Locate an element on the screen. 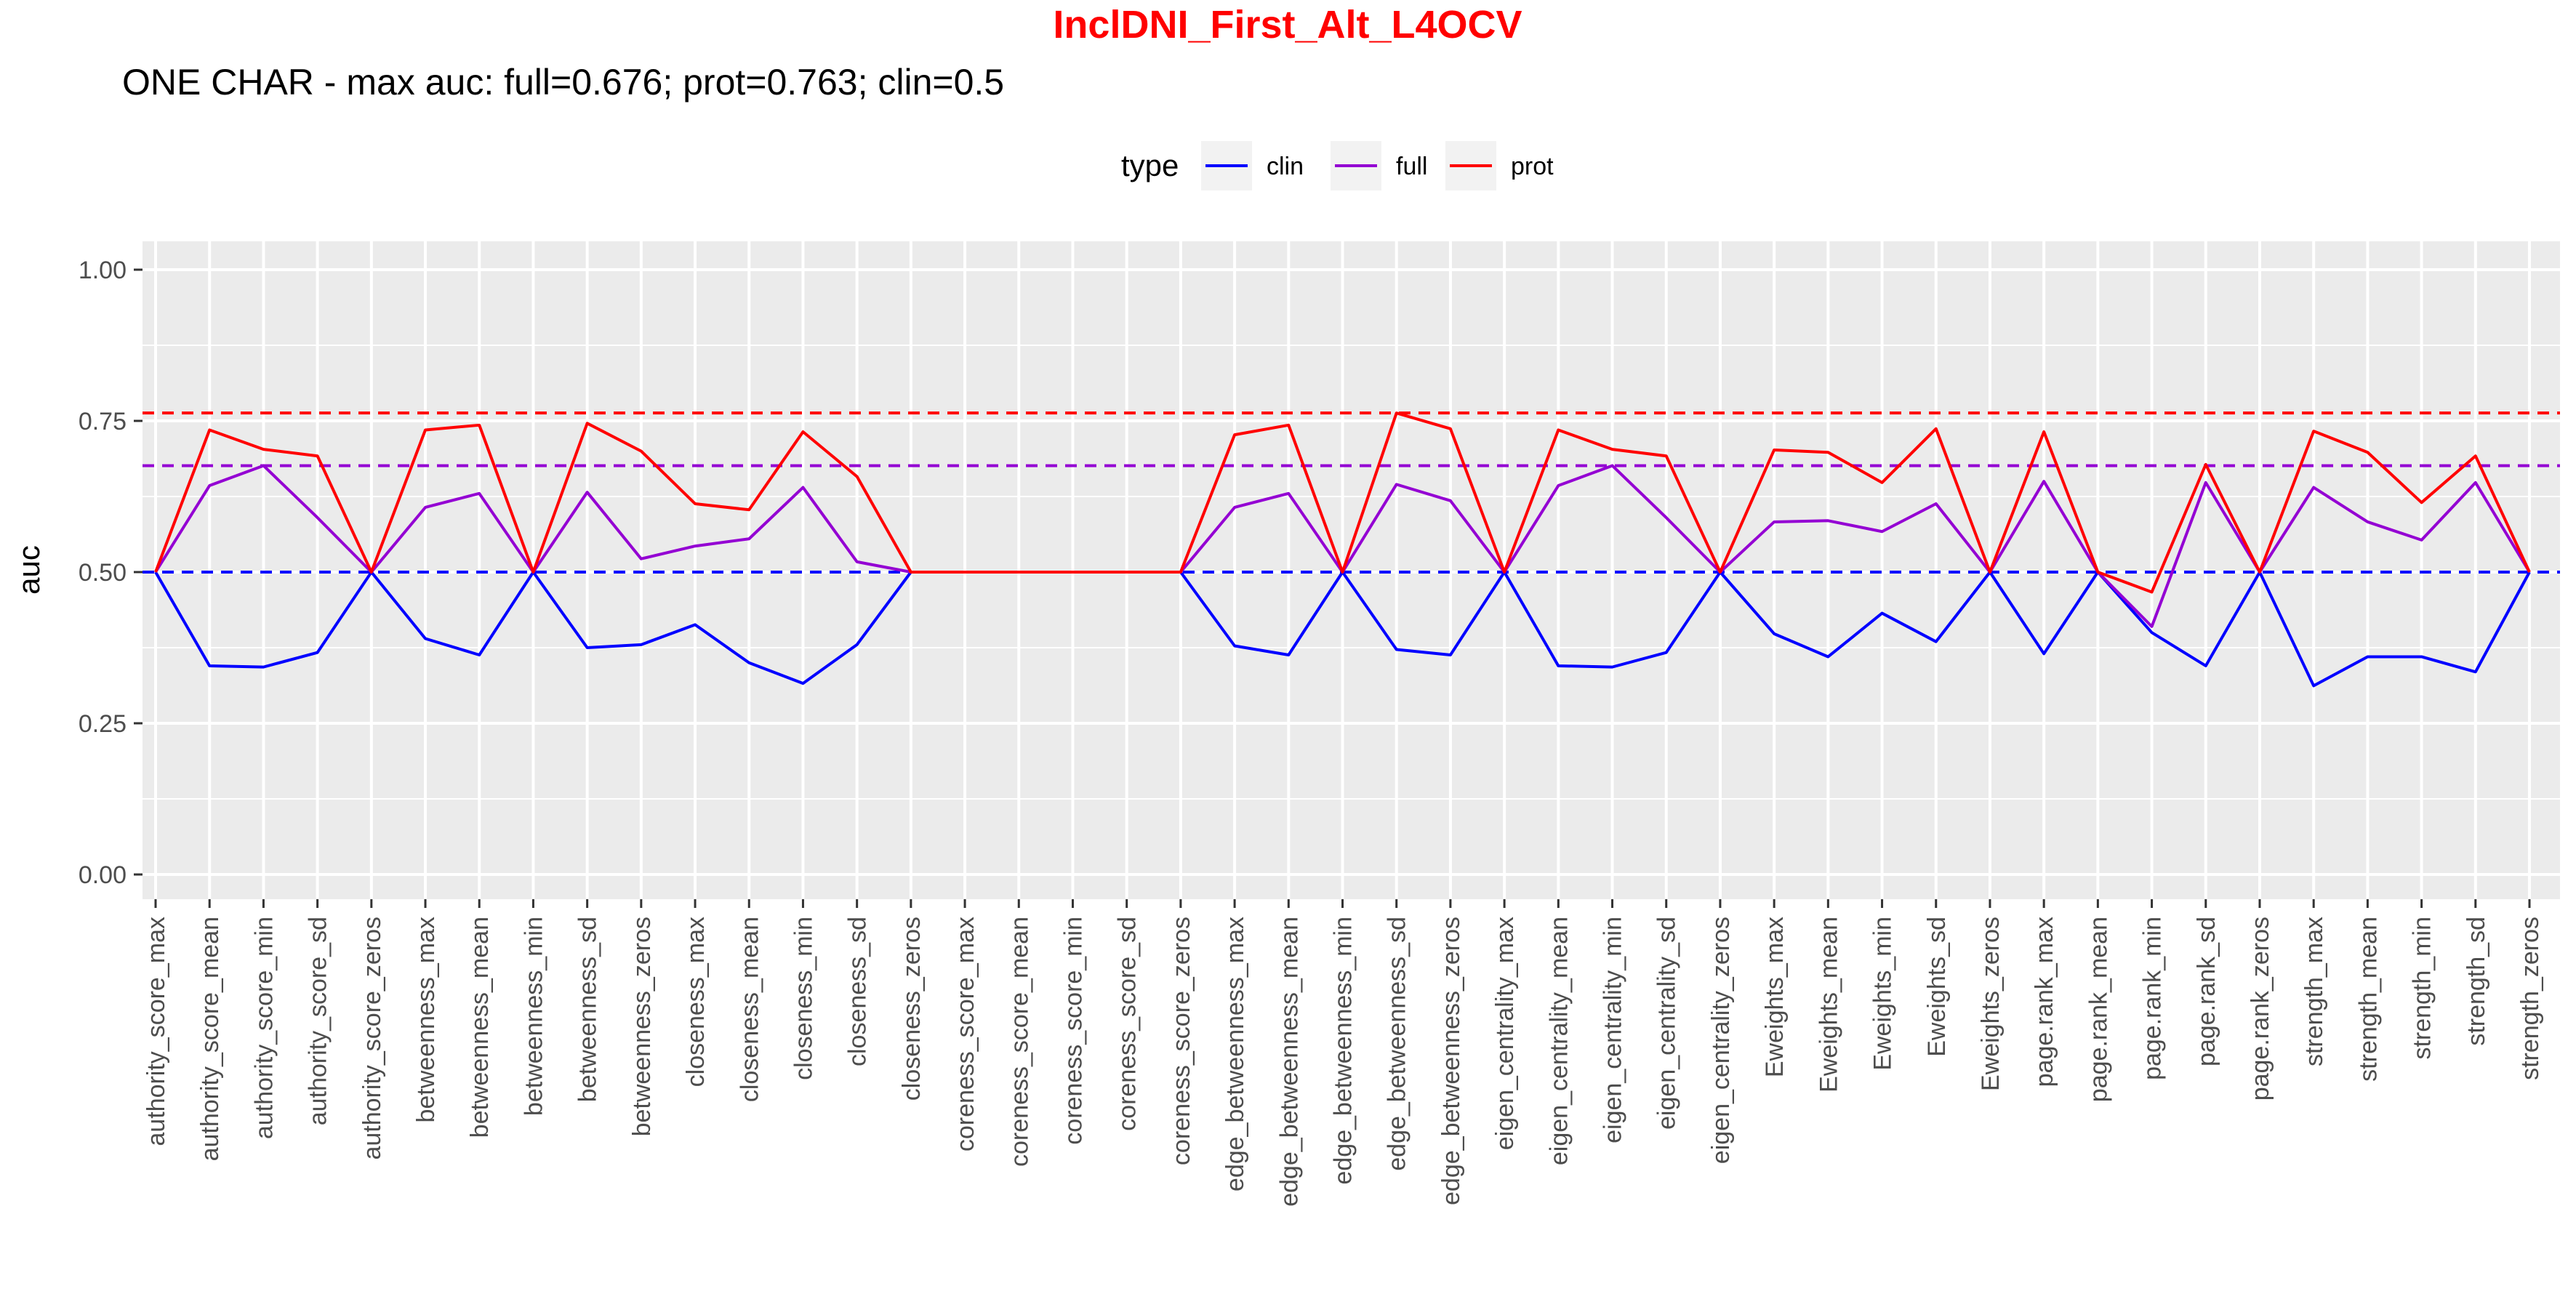 Image resolution: width=2576 pixels, height=1291 pixels. x-tick-label: page.rank_max is located at coordinates (2045, 1002).